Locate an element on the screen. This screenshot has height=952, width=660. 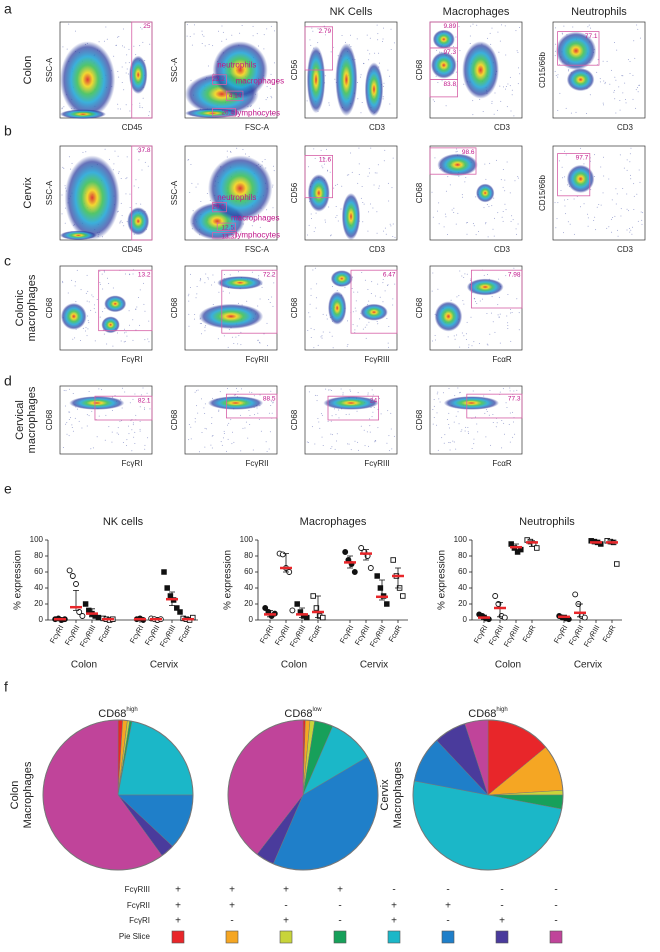
pie-title-sup: low is located at coordinates (318, 710).